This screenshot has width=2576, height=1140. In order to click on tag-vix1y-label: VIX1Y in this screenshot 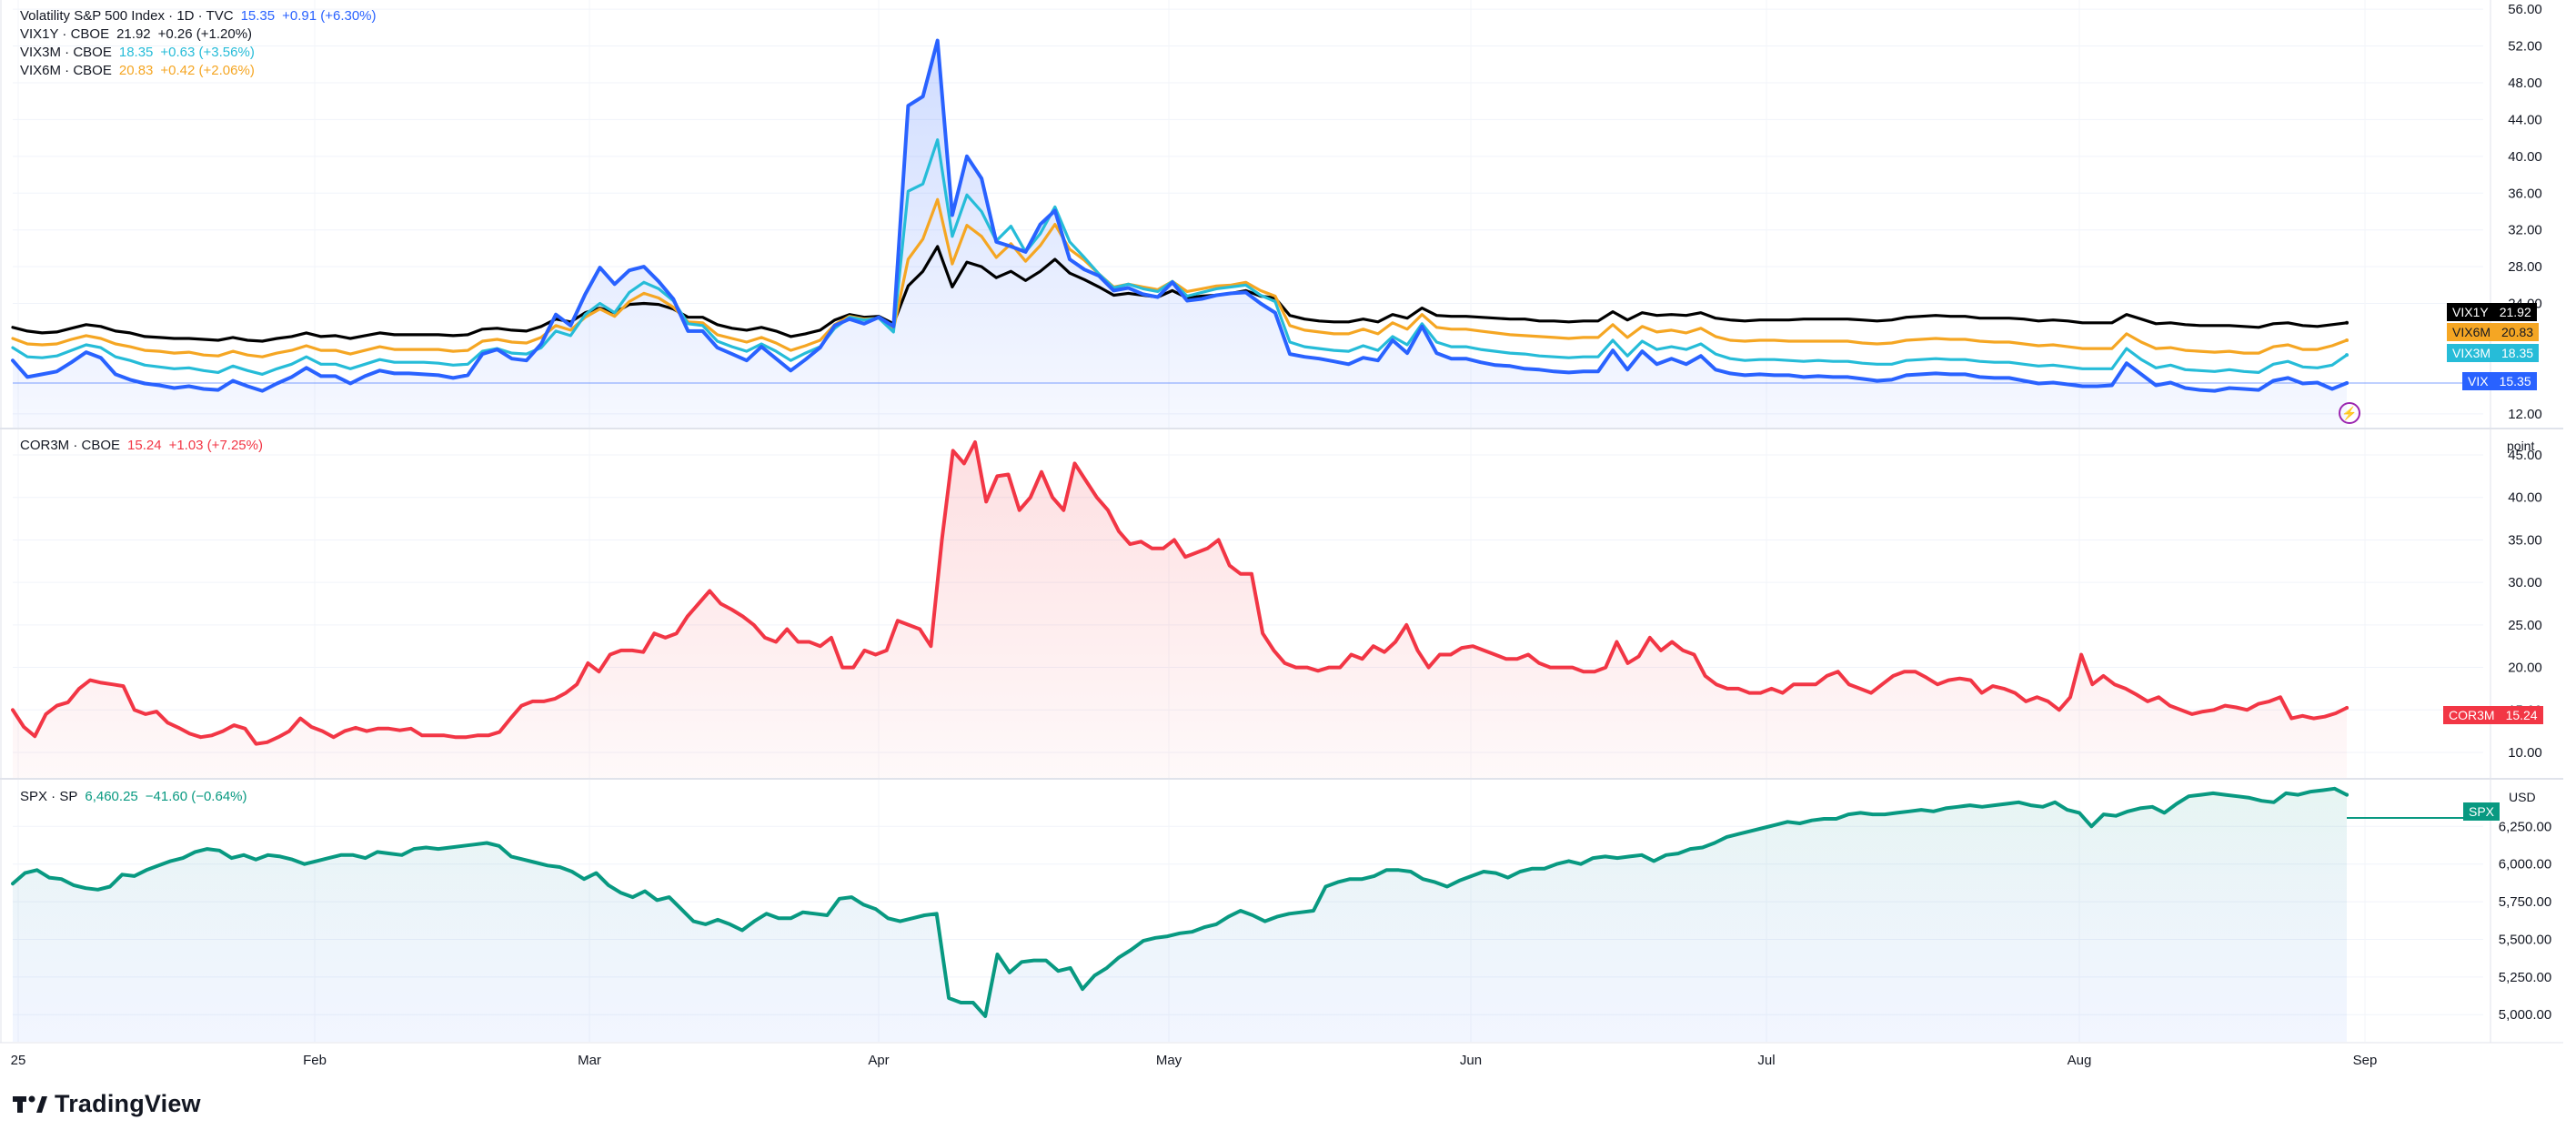, I will do `click(2470, 312)`.